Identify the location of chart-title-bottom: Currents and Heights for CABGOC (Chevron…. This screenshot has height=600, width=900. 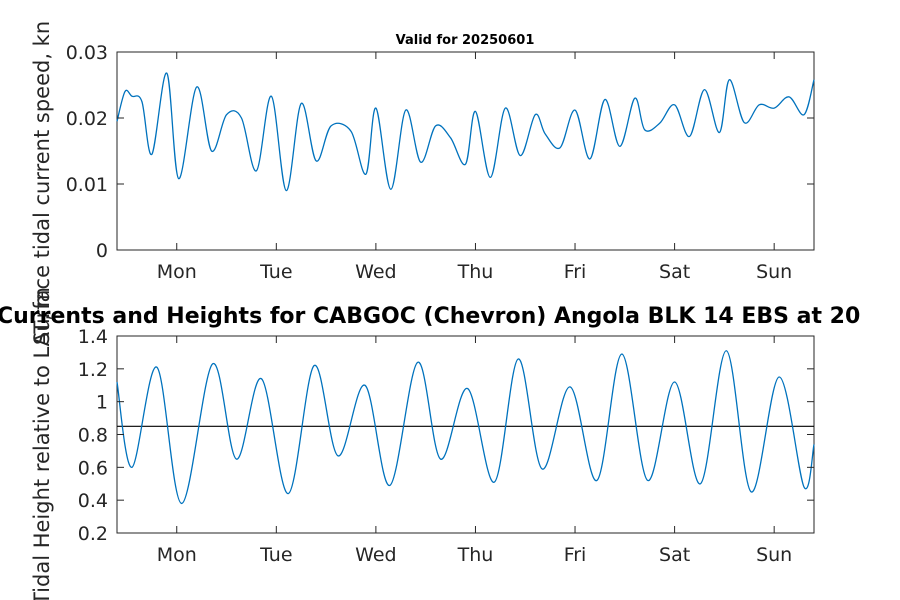
(430, 316).